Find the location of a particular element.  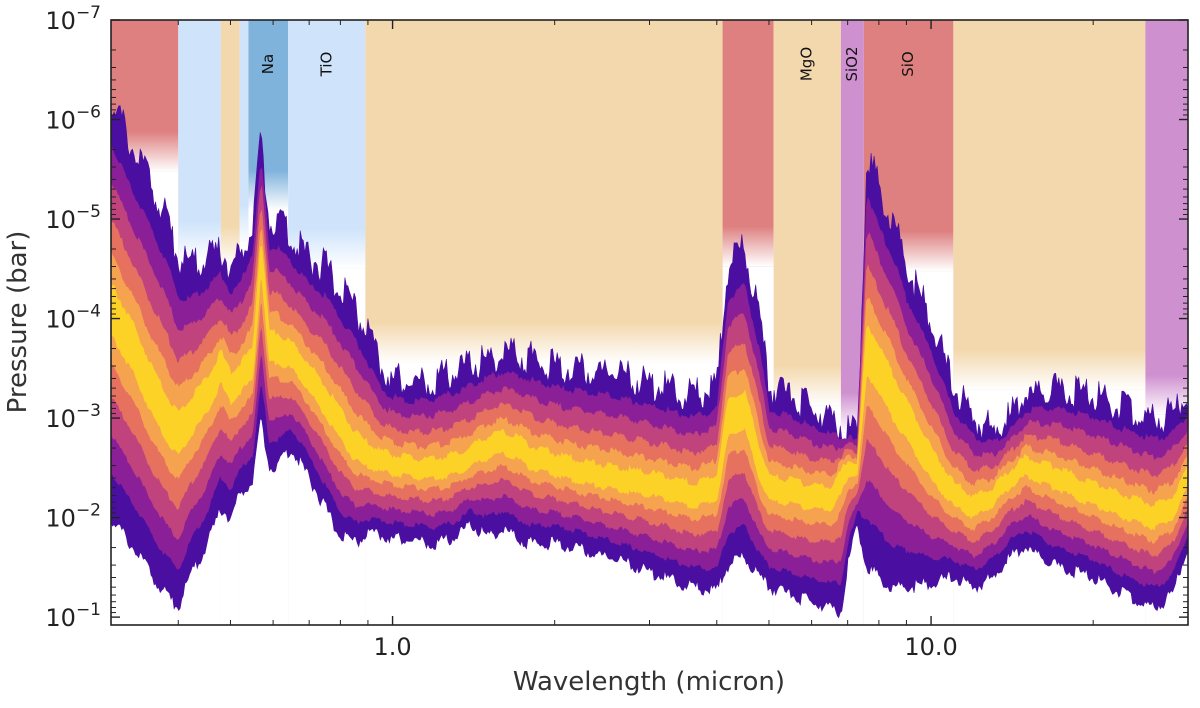

band-label-mgo: MgO is located at coordinates (807, 64).